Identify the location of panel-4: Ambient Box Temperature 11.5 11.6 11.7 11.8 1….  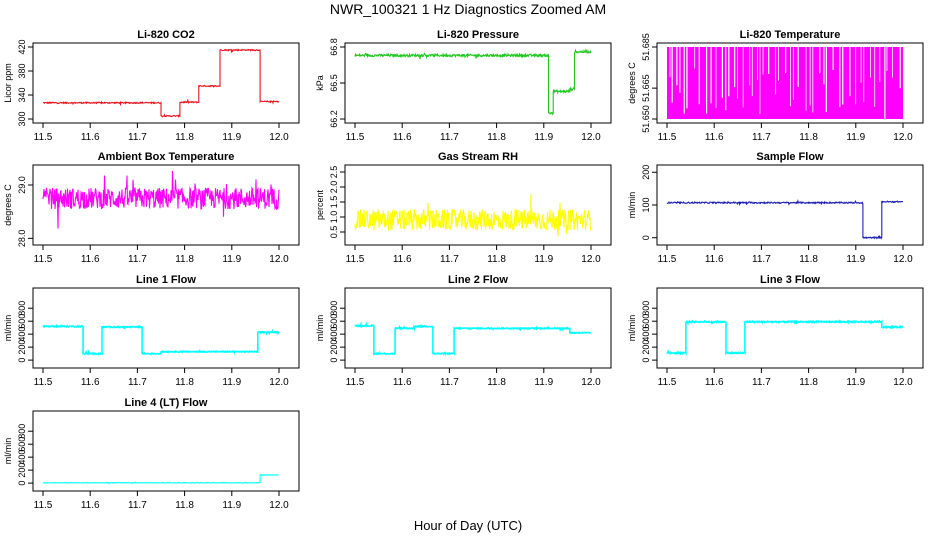
(151, 208).